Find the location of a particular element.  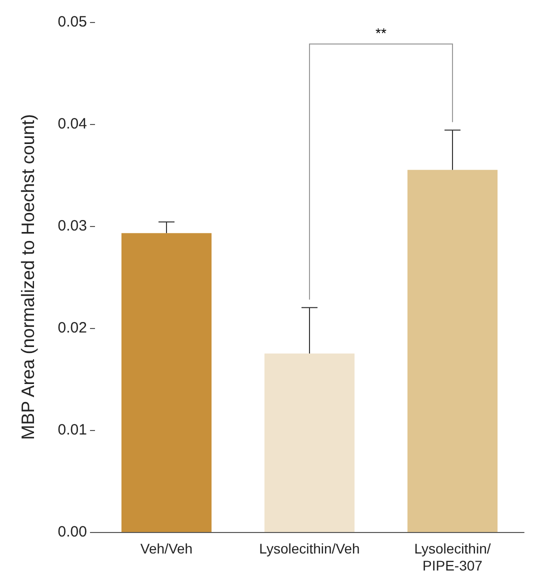

y-tick-label: 0.01 is located at coordinates (72, 430).